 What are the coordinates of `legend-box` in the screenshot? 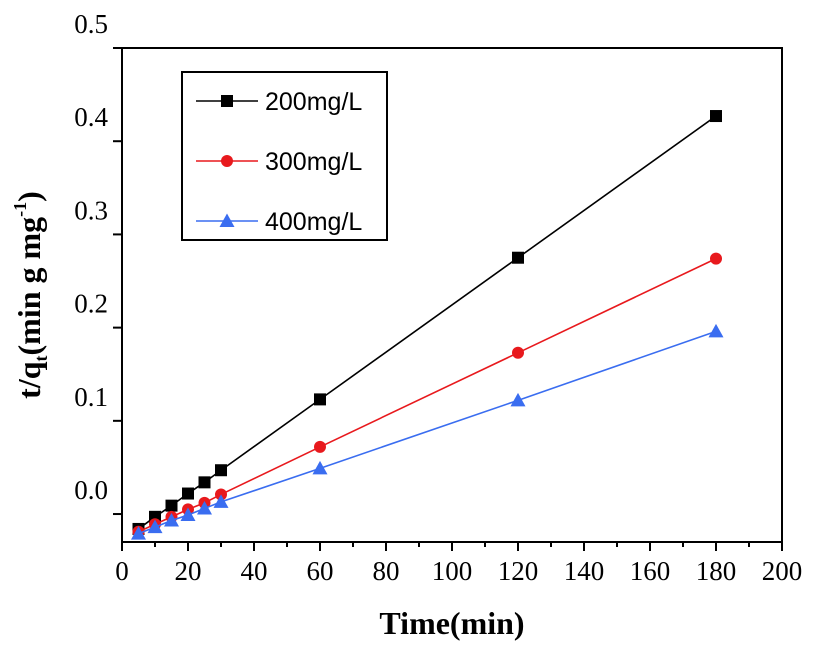 It's located at (284, 156).